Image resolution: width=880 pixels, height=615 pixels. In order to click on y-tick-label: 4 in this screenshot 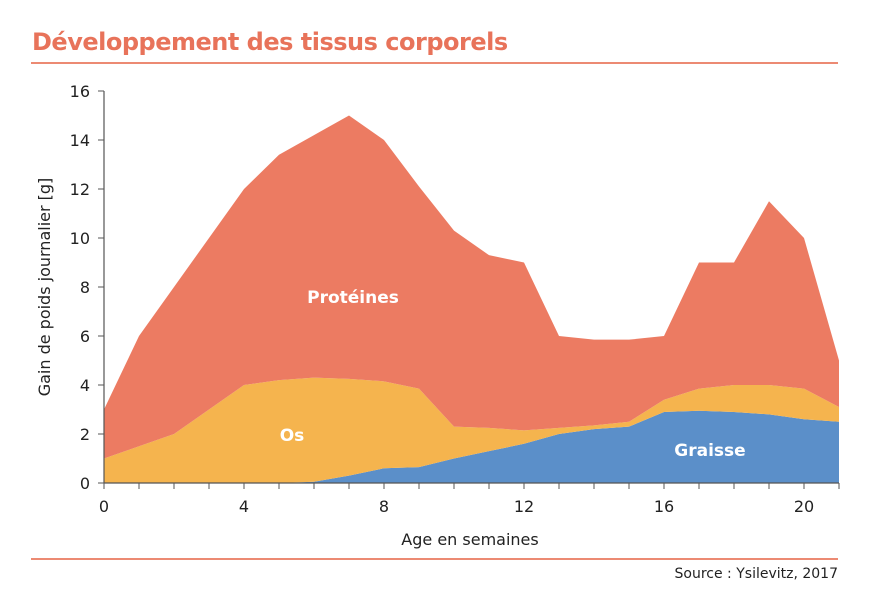, I will do `click(85, 385)`.